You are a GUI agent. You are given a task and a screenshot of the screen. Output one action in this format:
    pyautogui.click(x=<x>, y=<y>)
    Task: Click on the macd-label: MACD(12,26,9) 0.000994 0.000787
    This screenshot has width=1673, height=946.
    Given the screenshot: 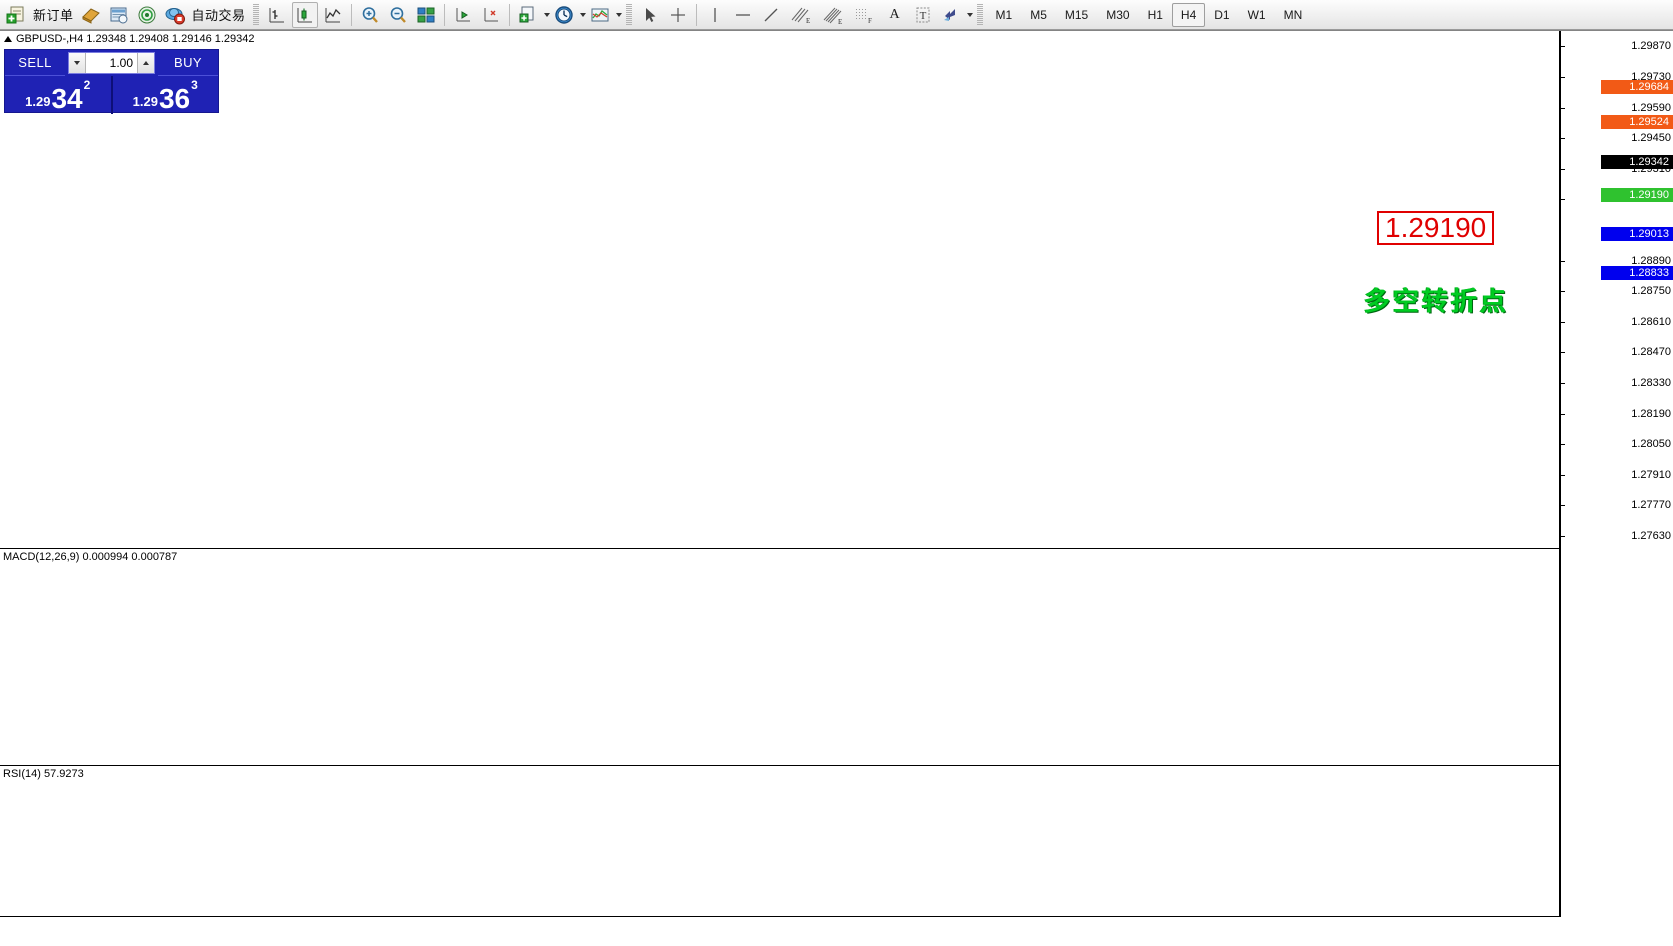 What is the action you would take?
    pyautogui.click(x=90, y=557)
    